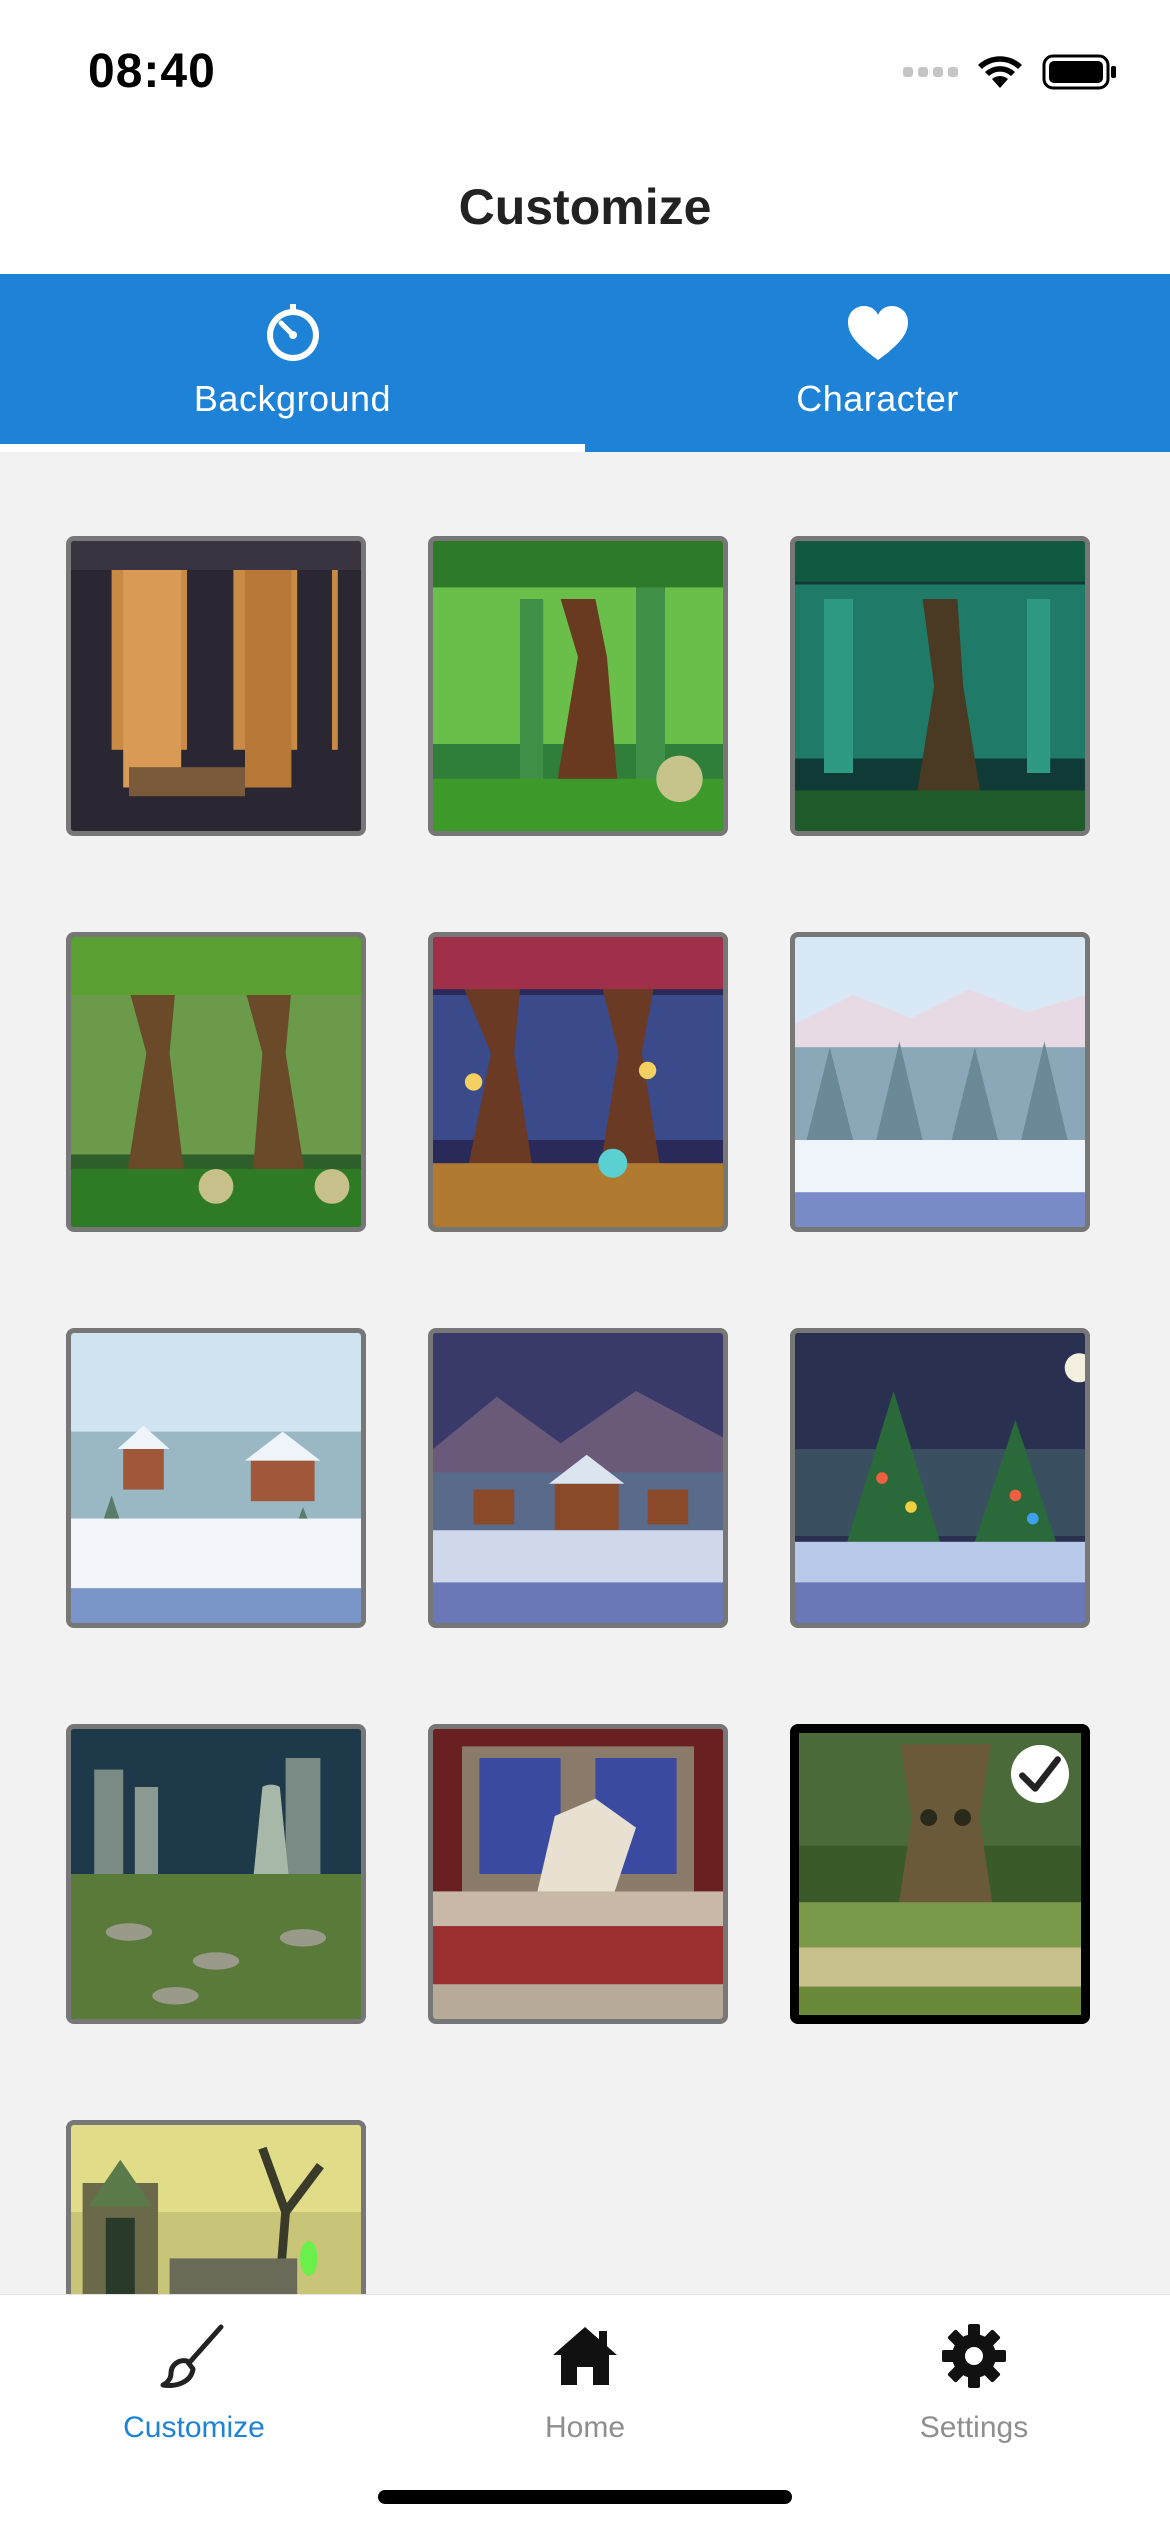 The width and height of the screenshot is (1170, 2533). What do you see at coordinates (974, 2427) in the screenshot?
I see `nav-settings-label: Settings` at bounding box center [974, 2427].